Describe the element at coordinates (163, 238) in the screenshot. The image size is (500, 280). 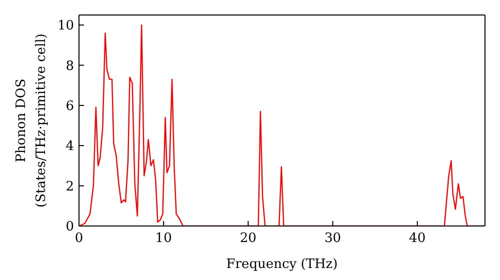
I see `x-tick-label: 10` at that location.